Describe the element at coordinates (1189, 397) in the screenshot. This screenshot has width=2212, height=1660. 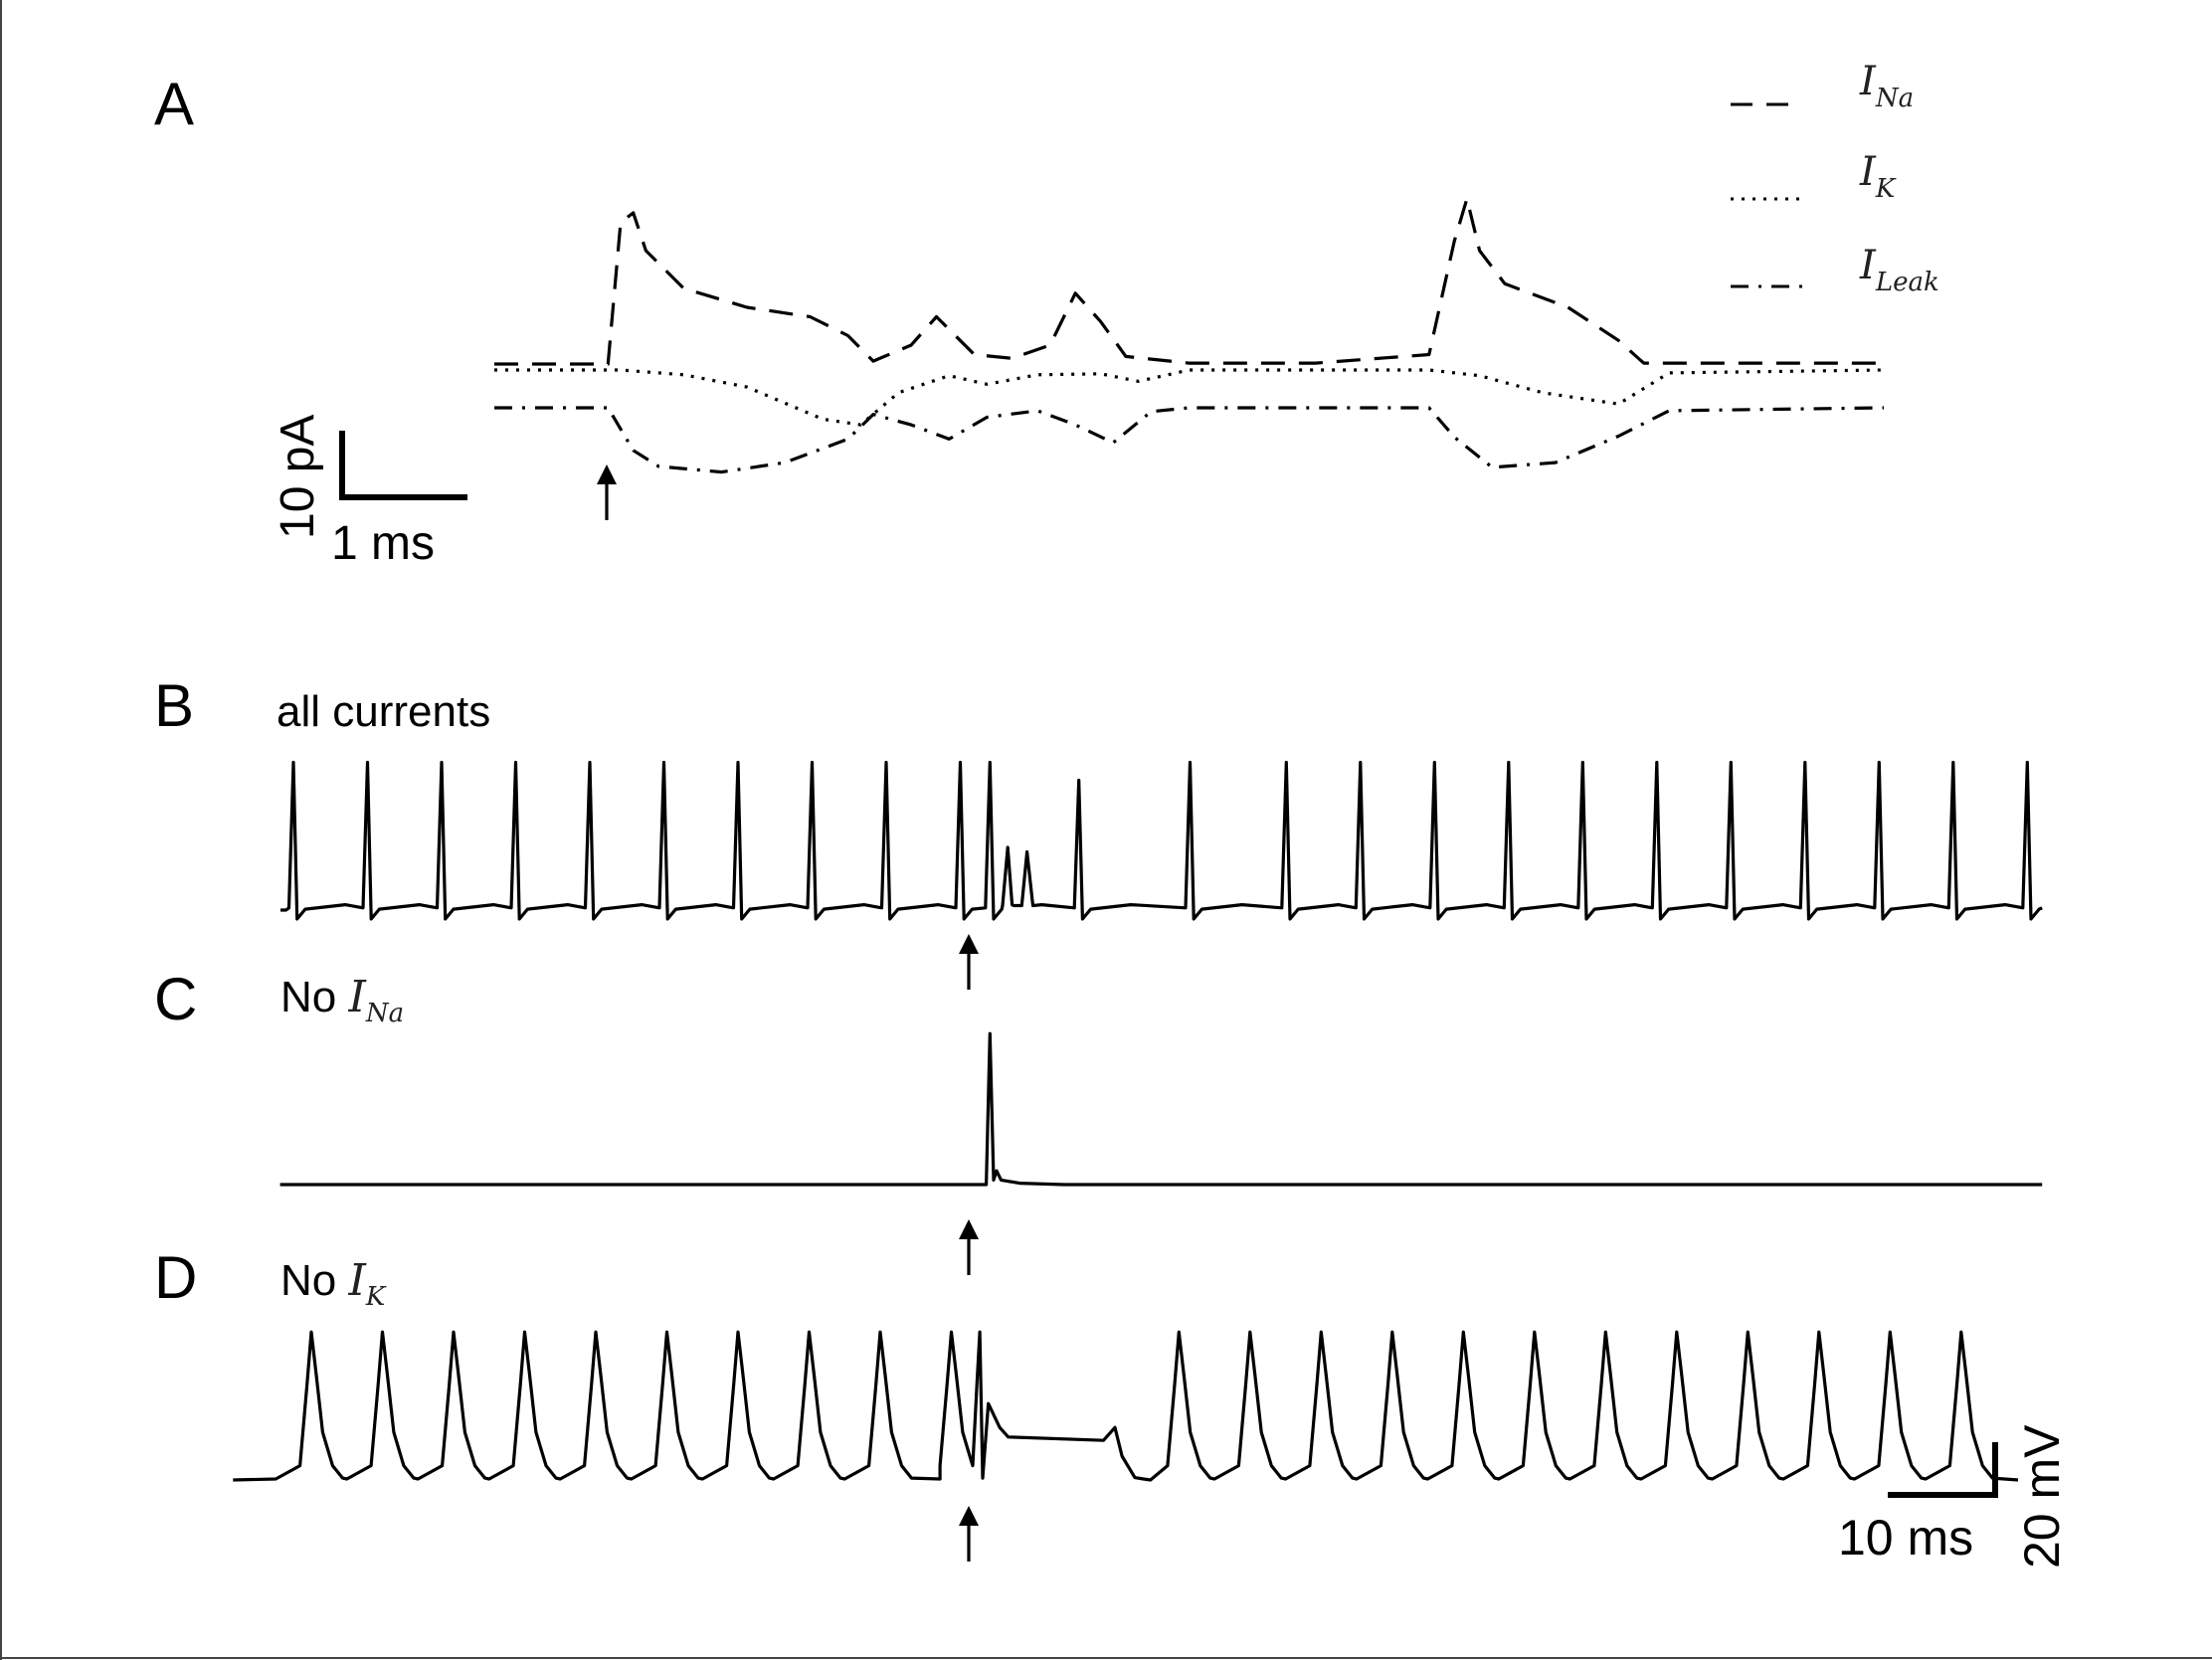
I see `ik-trace` at that location.